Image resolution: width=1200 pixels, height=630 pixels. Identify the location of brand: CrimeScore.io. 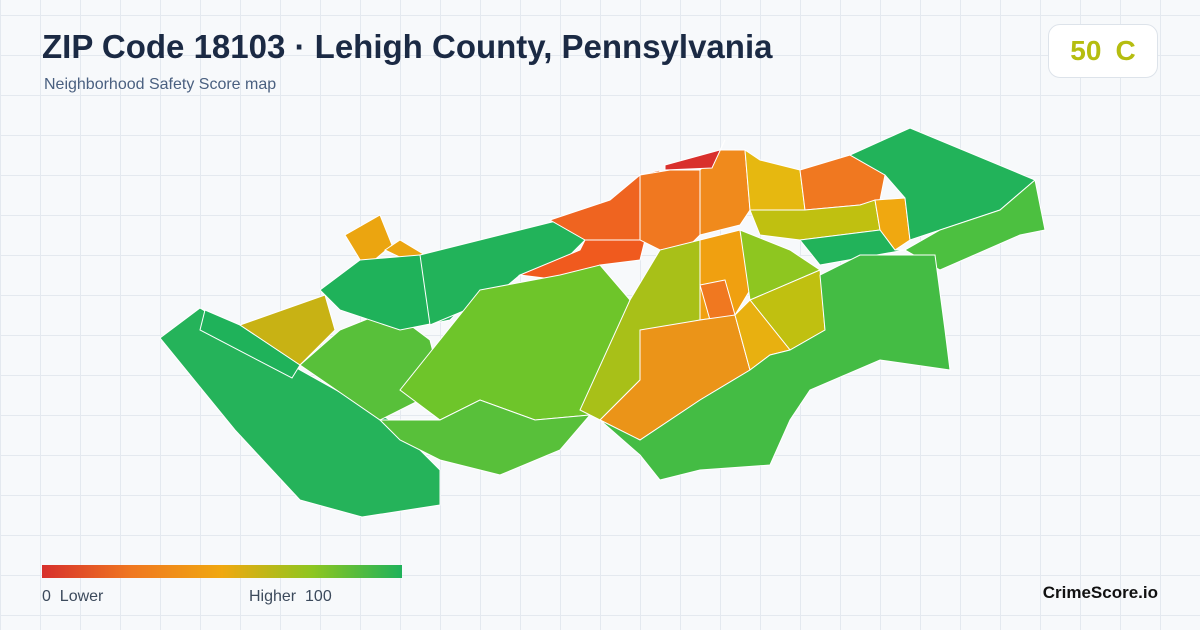
(1100, 592).